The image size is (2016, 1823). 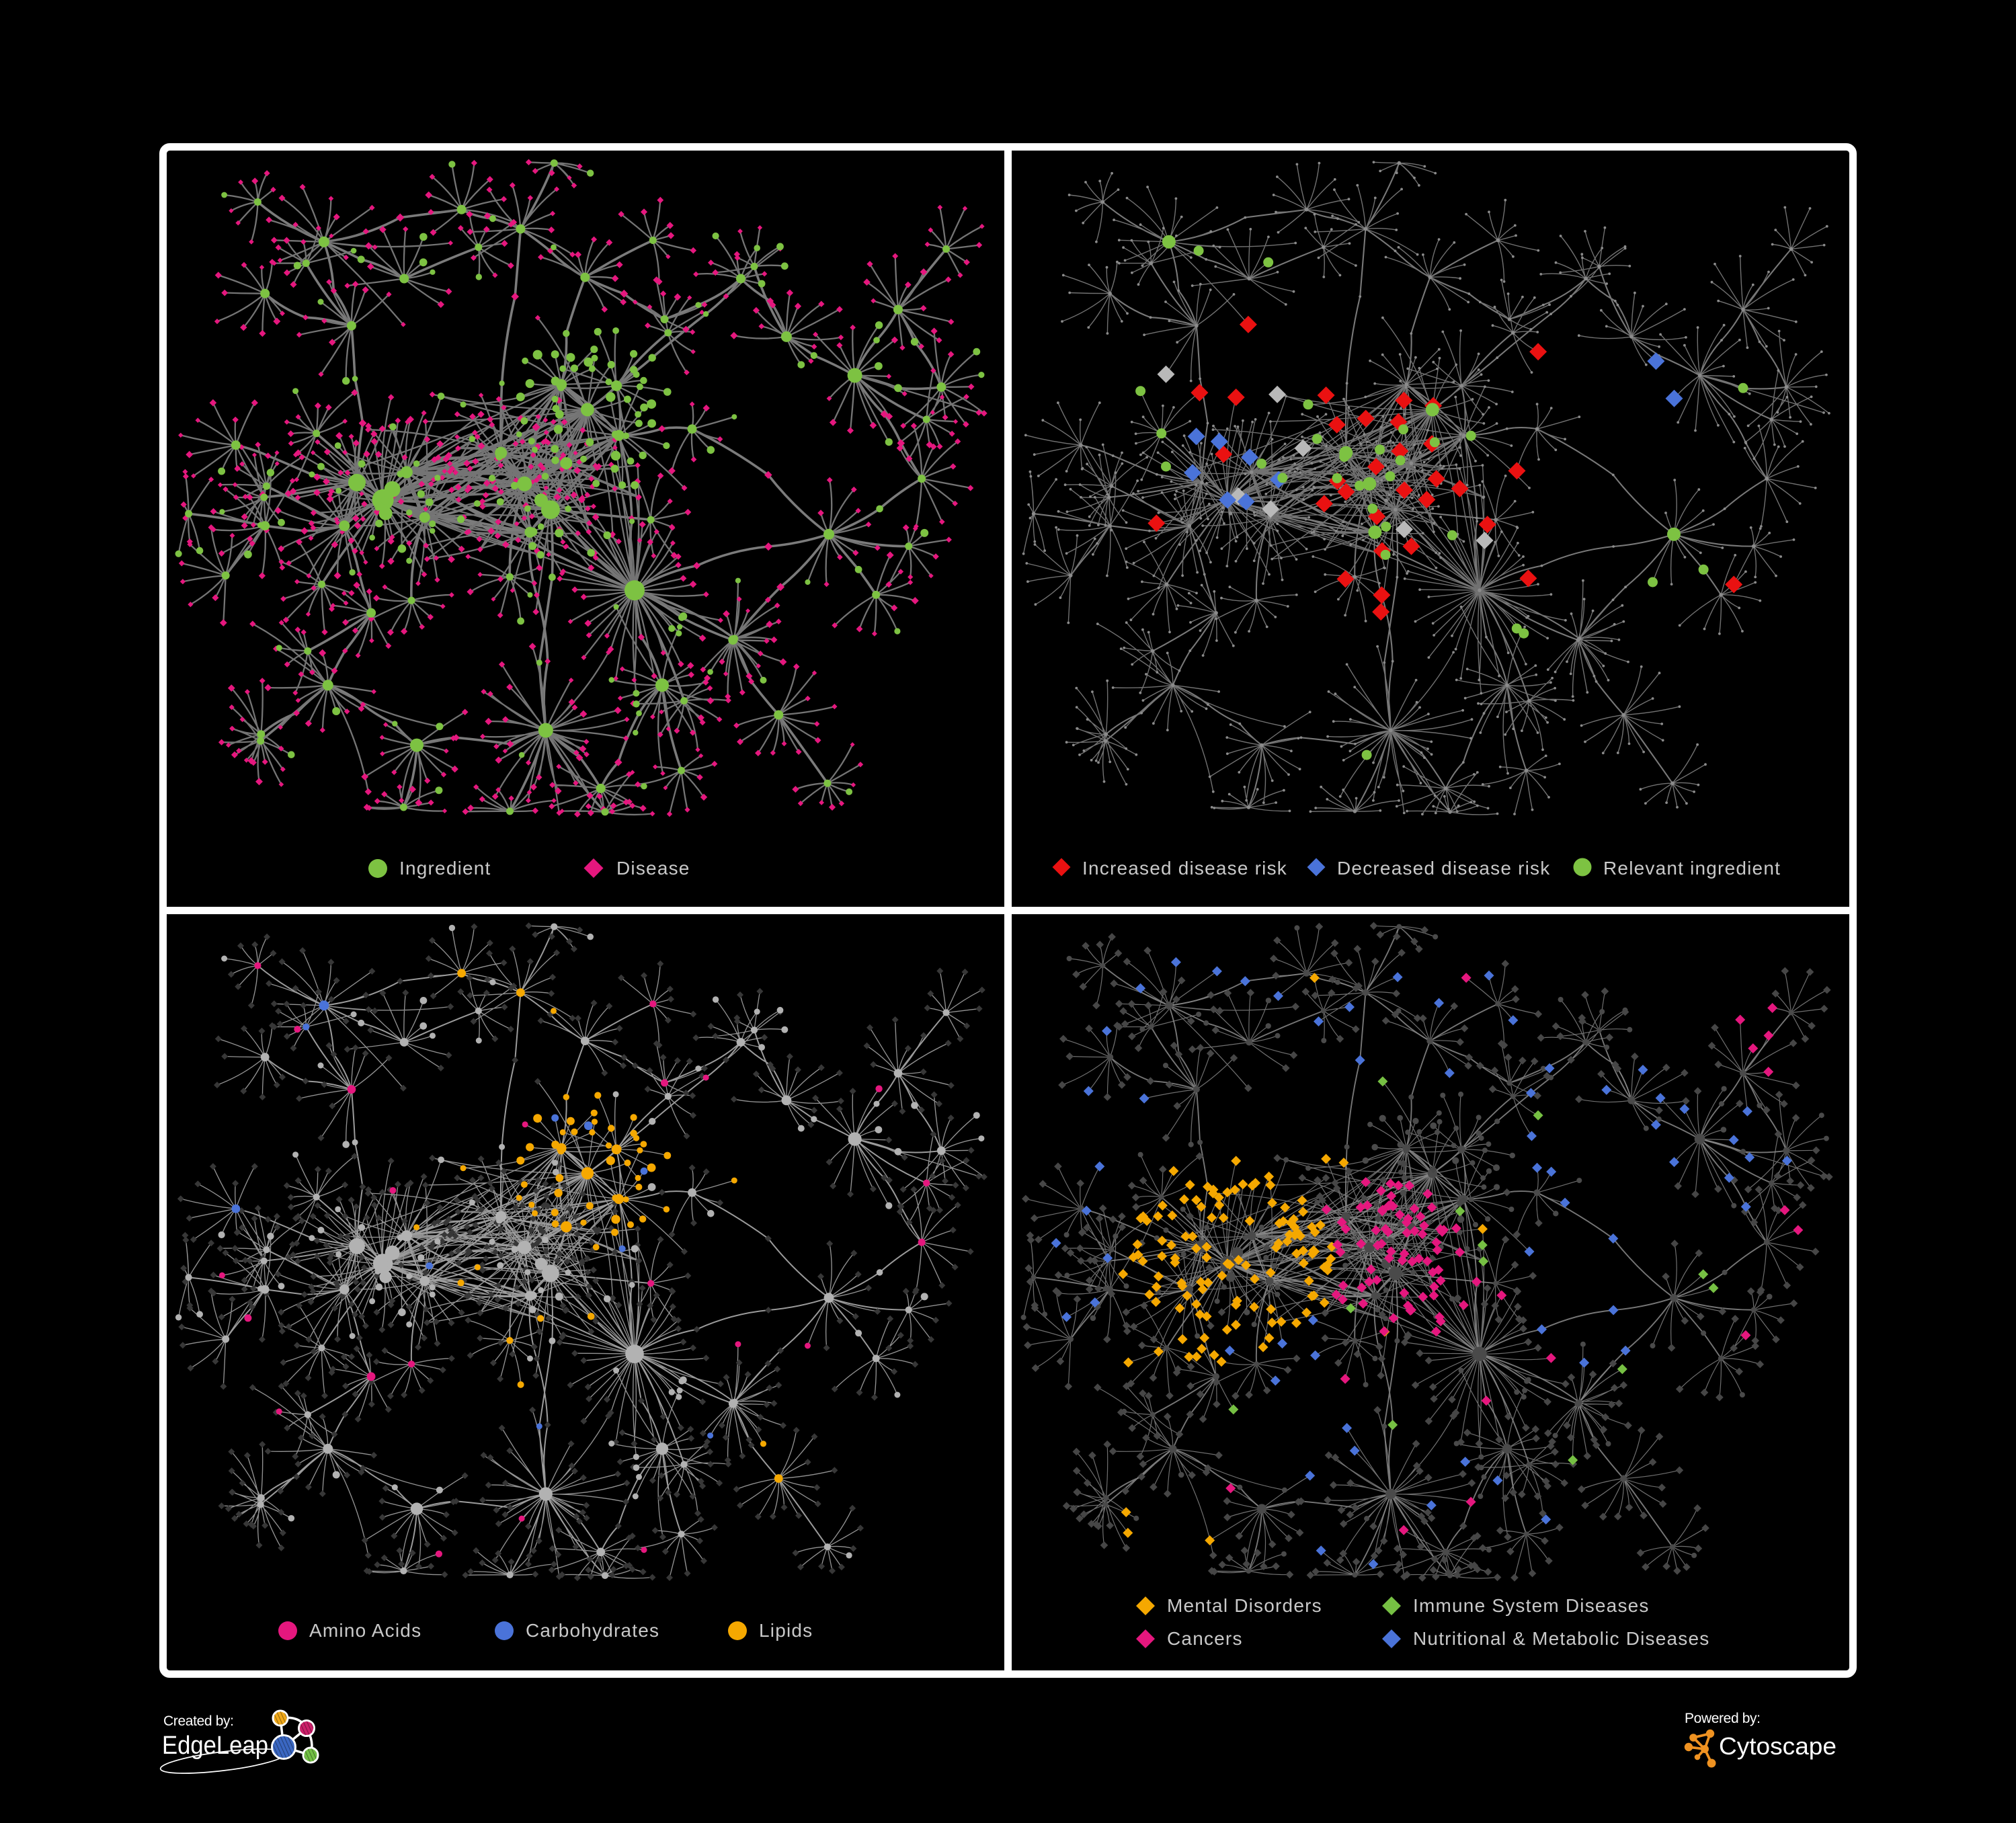 I want to click on svg-text: Carbohydrates, so click(x=592, y=1630).